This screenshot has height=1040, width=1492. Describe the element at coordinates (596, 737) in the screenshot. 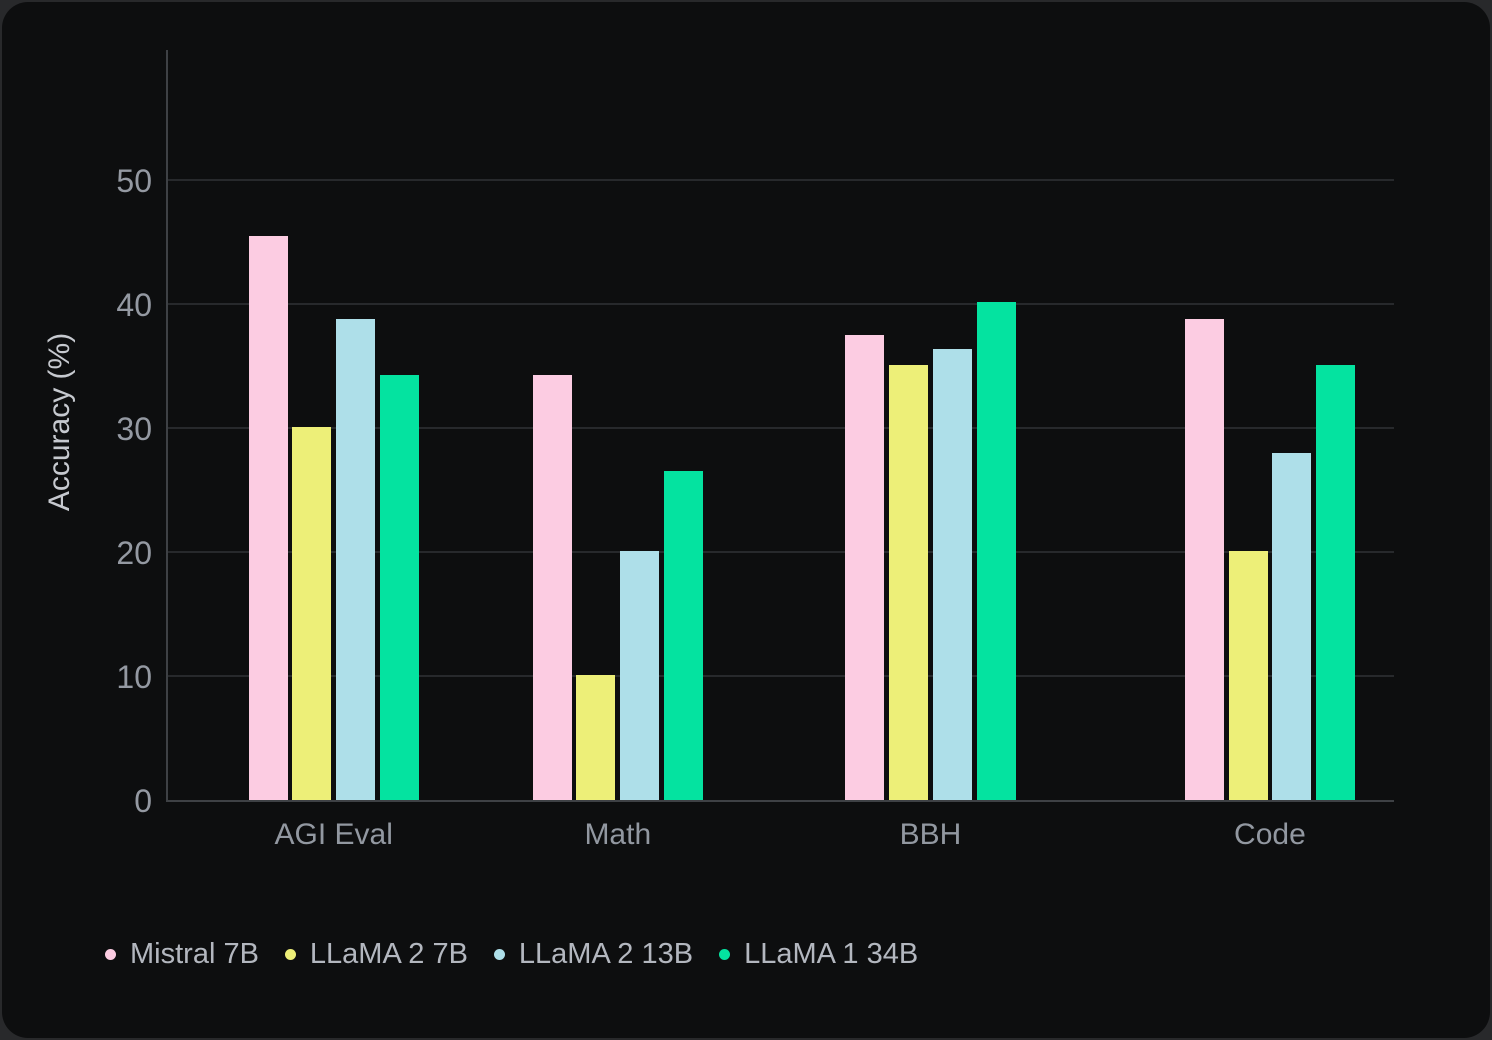

I see `bar-llama-2-7b-math` at that location.